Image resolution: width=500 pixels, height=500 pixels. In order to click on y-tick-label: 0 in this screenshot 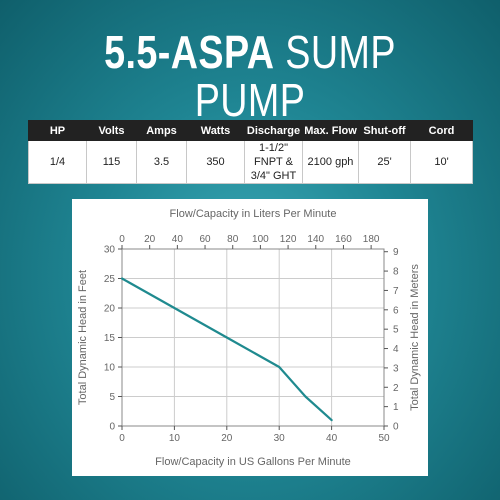, I will do `click(112, 427)`.